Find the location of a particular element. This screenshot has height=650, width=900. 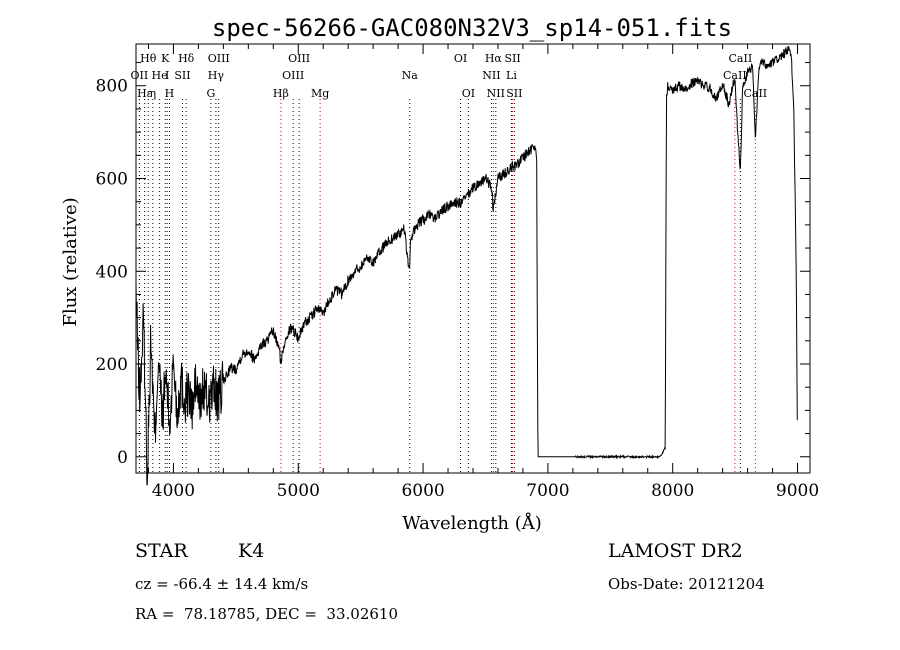

line-marker-label: Mg is located at coordinates (320, 93).